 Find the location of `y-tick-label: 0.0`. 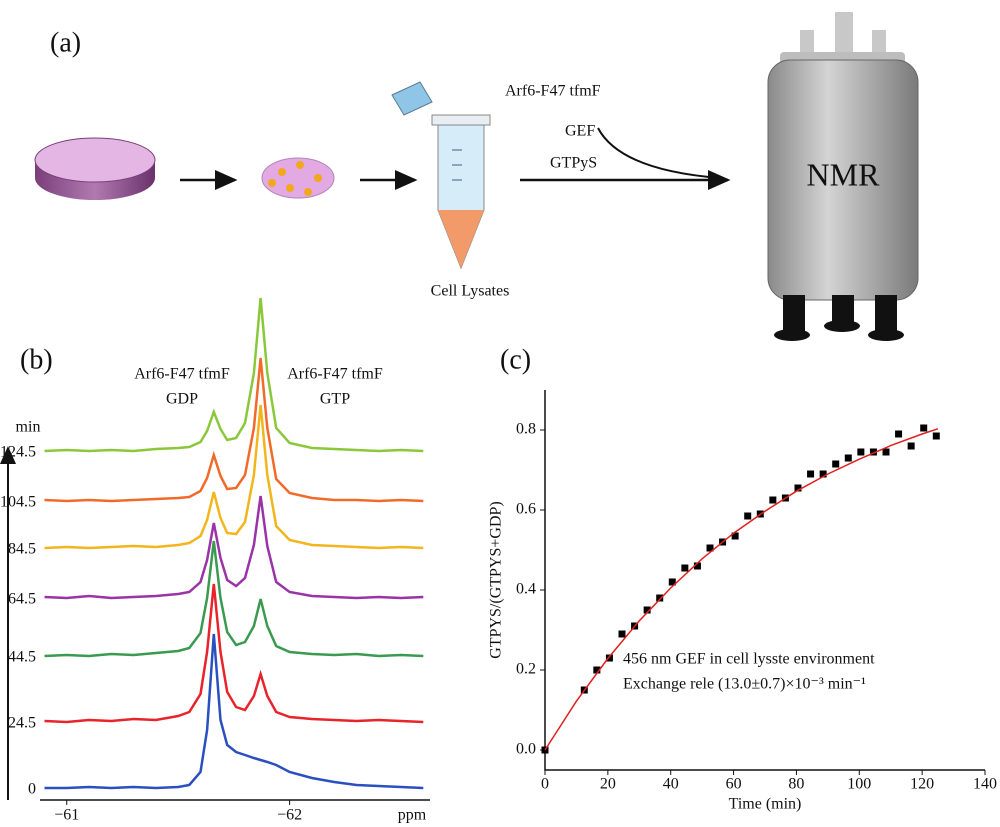

y-tick-label: 0.0 is located at coordinates (526, 749).